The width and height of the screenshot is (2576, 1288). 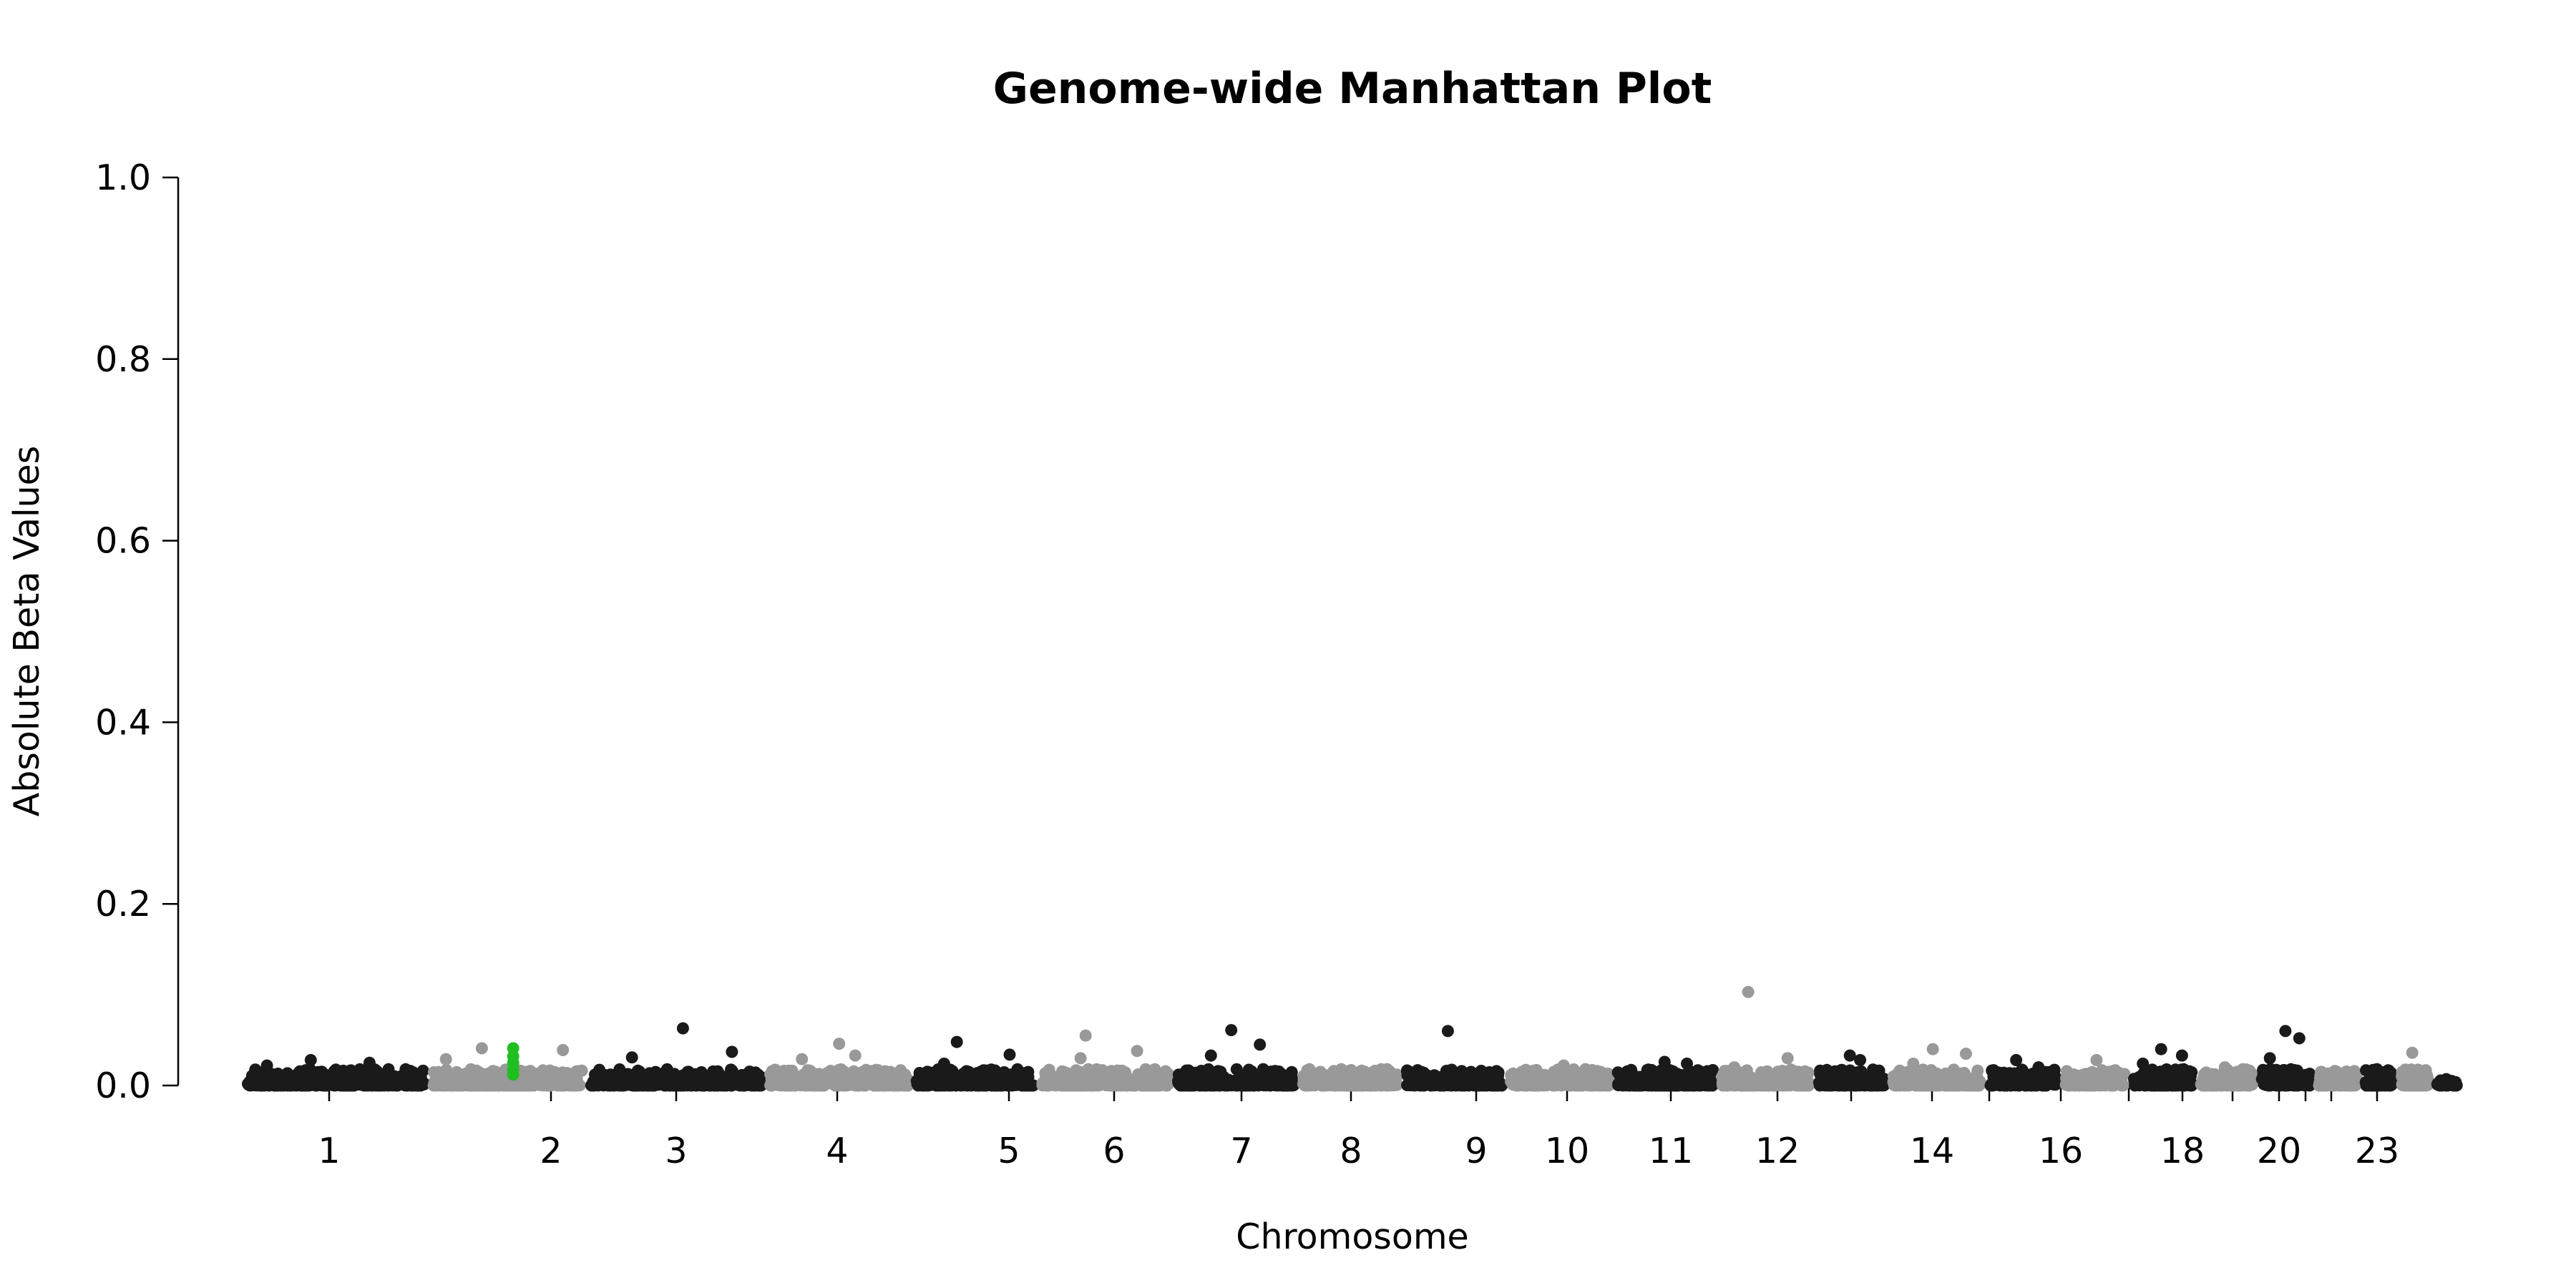 What do you see at coordinates (1476, 1151) in the screenshot?
I see `x-tick-label: 9` at bounding box center [1476, 1151].